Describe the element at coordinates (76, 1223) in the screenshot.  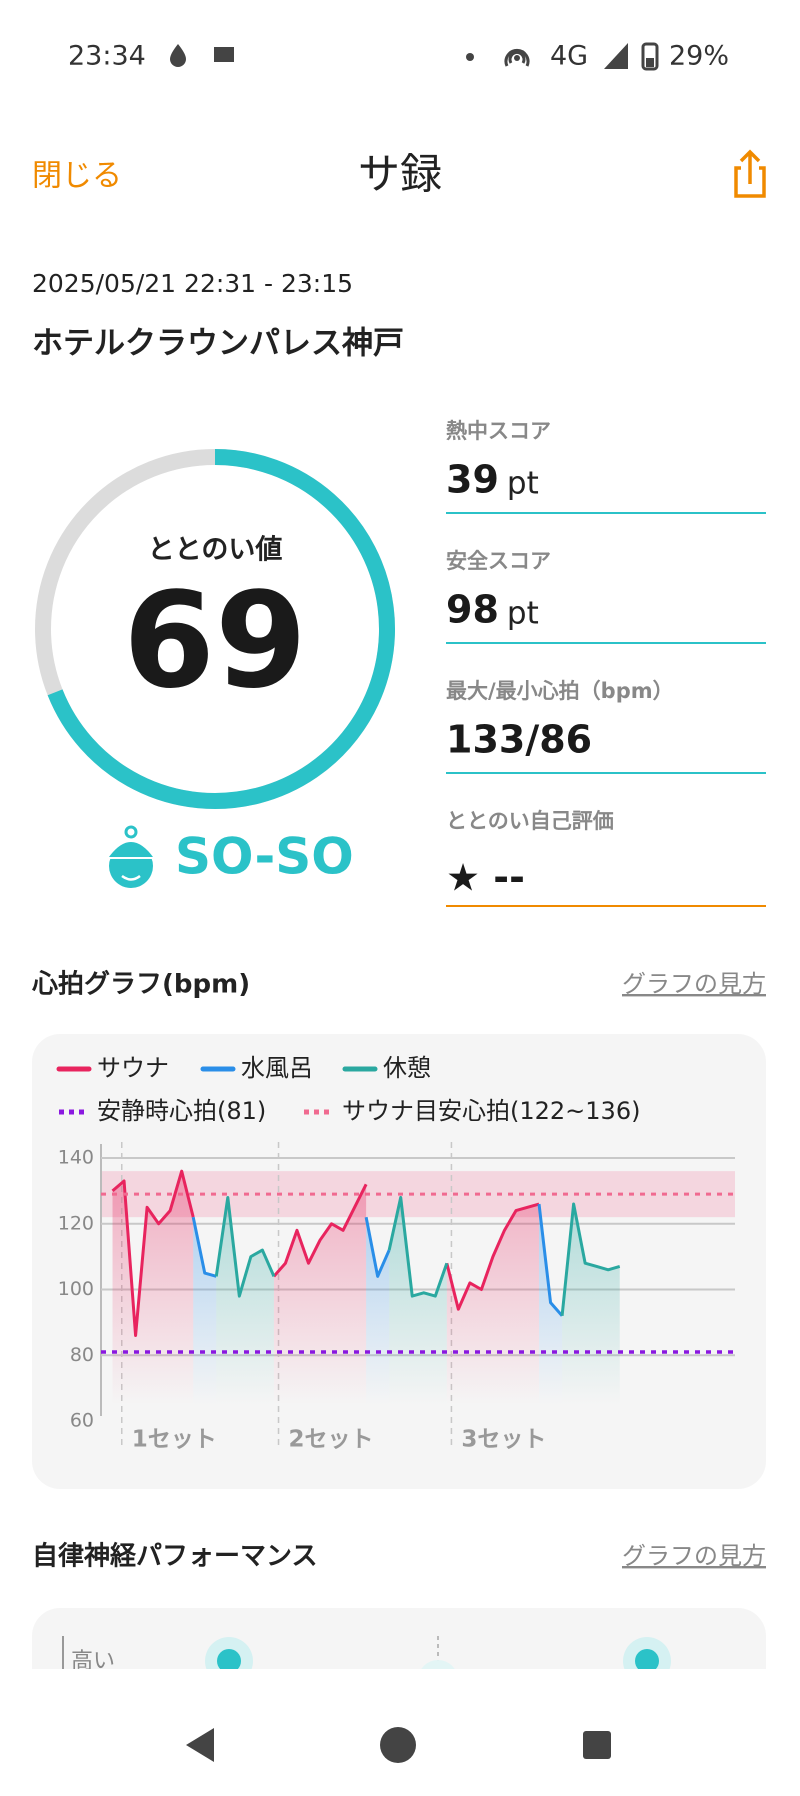
I see `y-tick-label: 120` at that location.